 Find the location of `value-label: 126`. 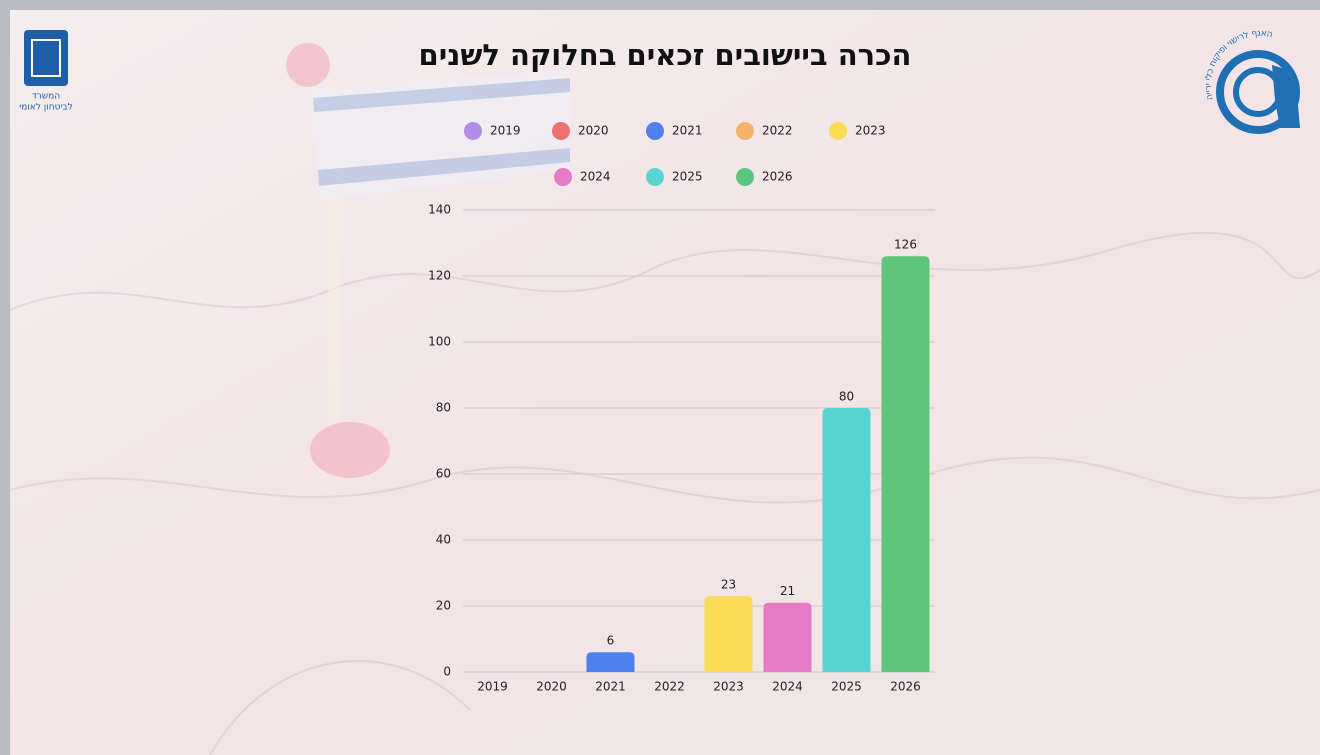

value-label: 126 is located at coordinates (905, 245).